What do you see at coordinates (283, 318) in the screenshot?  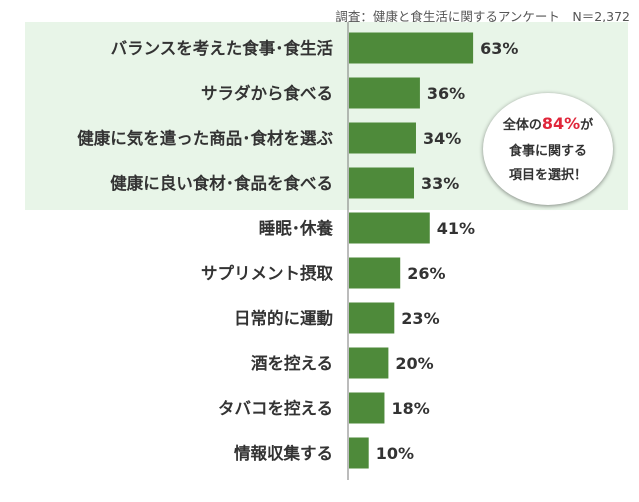 I see `category-label: 日常的に運動` at bounding box center [283, 318].